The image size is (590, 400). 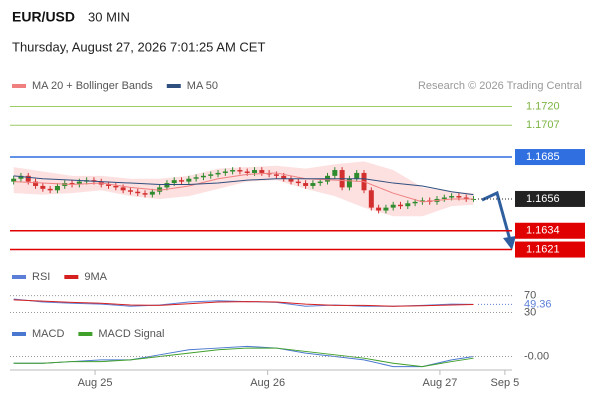 I want to click on legend-label: MA 50, so click(x=202, y=86).